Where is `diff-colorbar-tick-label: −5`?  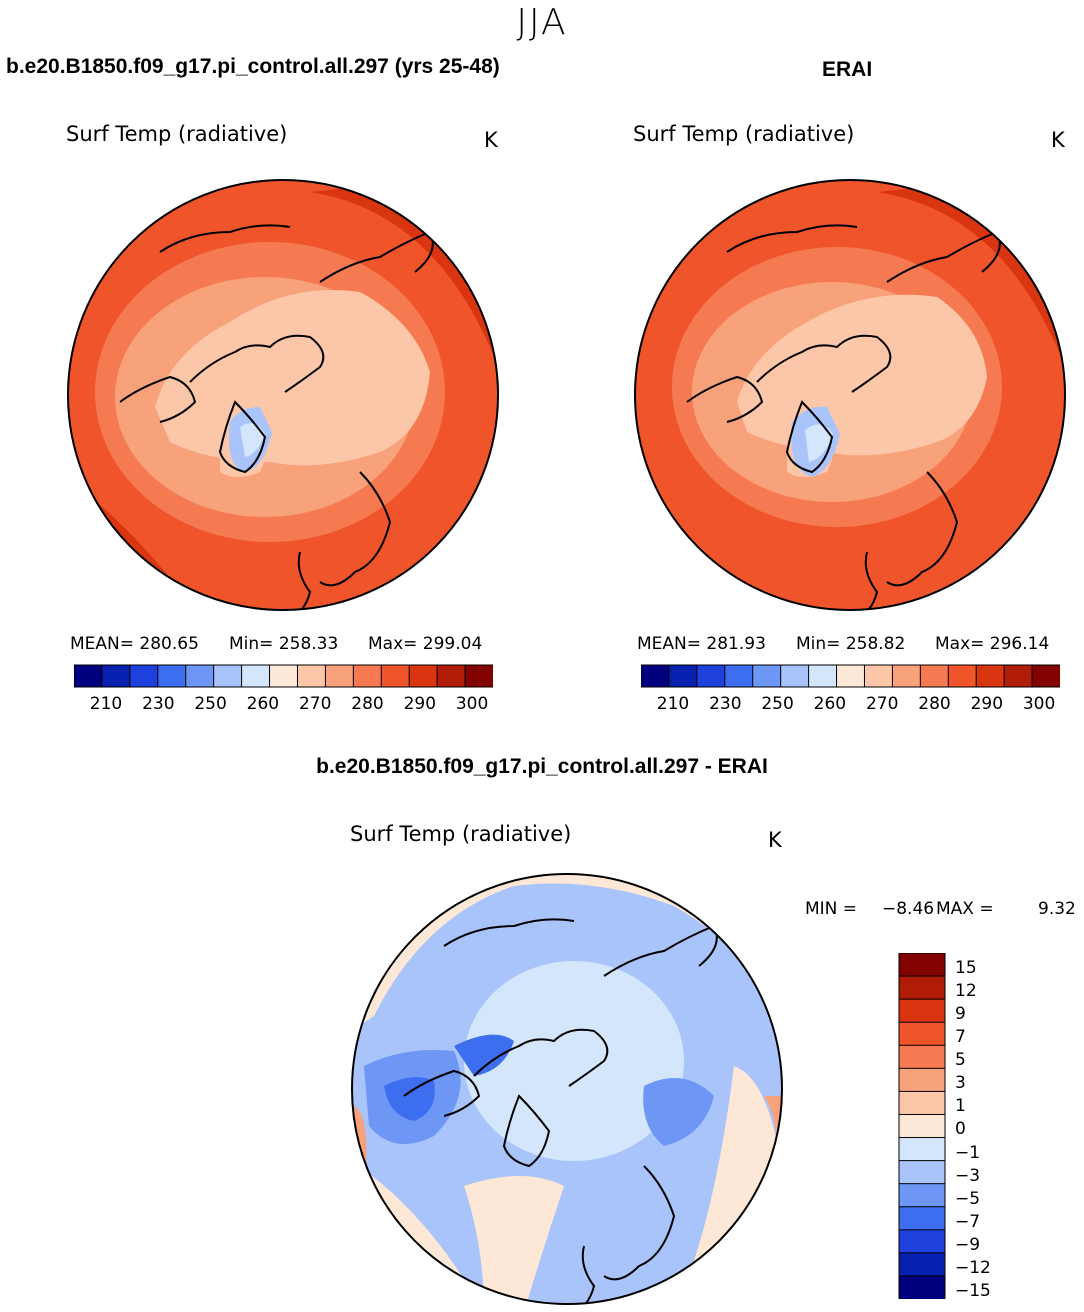 diff-colorbar-tick-label: −5 is located at coordinates (968, 1198).